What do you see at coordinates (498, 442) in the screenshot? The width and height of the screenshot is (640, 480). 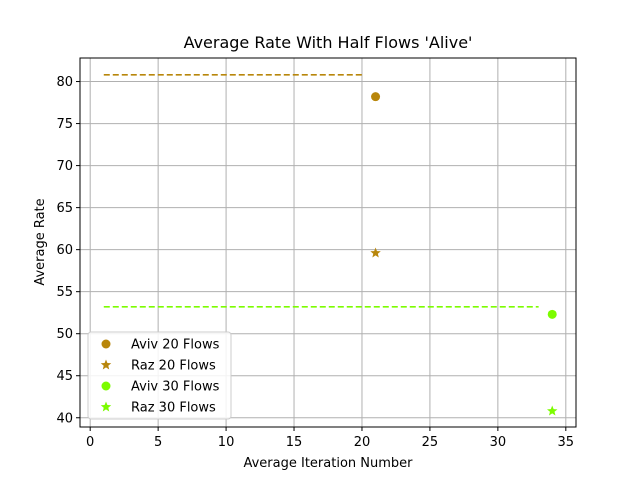 I see `x-tick-label: 30` at bounding box center [498, 442].